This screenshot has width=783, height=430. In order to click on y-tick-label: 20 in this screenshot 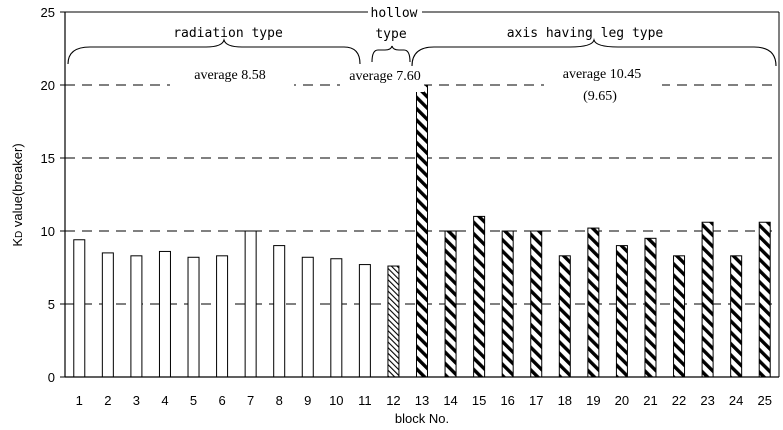, I will do `click(48, 85)`.